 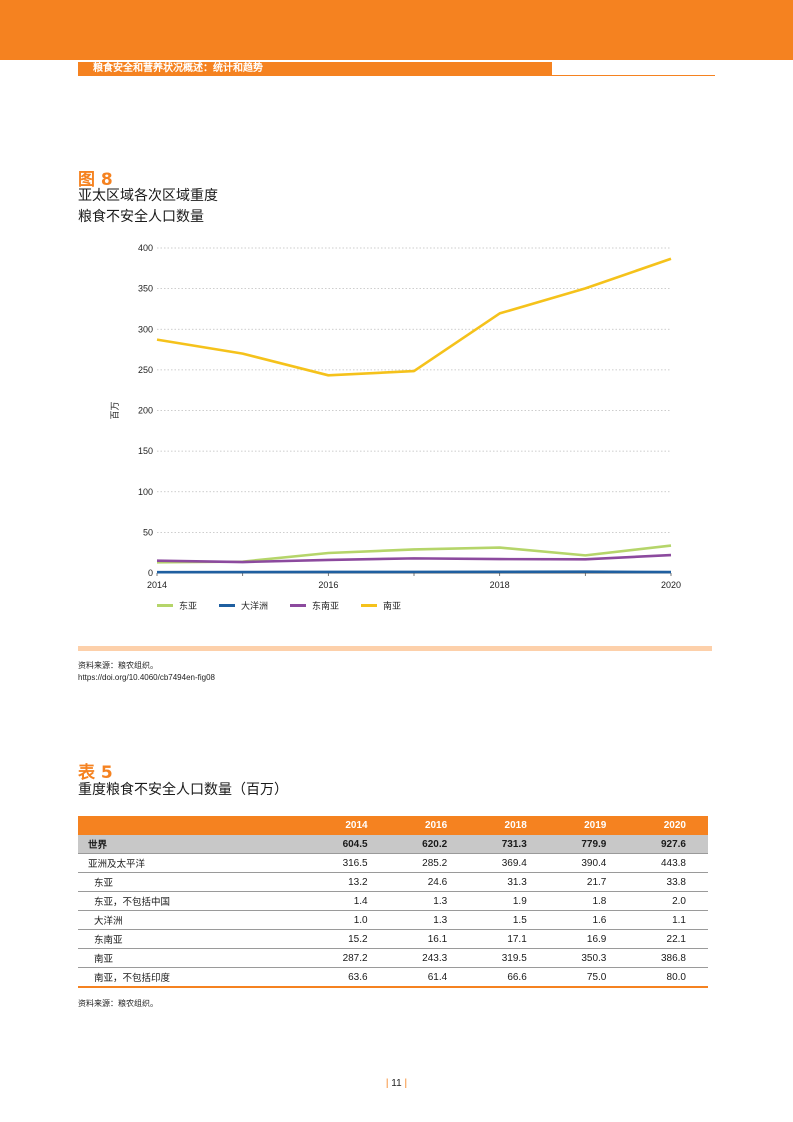 What do you see at coordinates (668, 958) in the screenshot?
I see `table-cell: 386.8` at bounding box center [668, 958].